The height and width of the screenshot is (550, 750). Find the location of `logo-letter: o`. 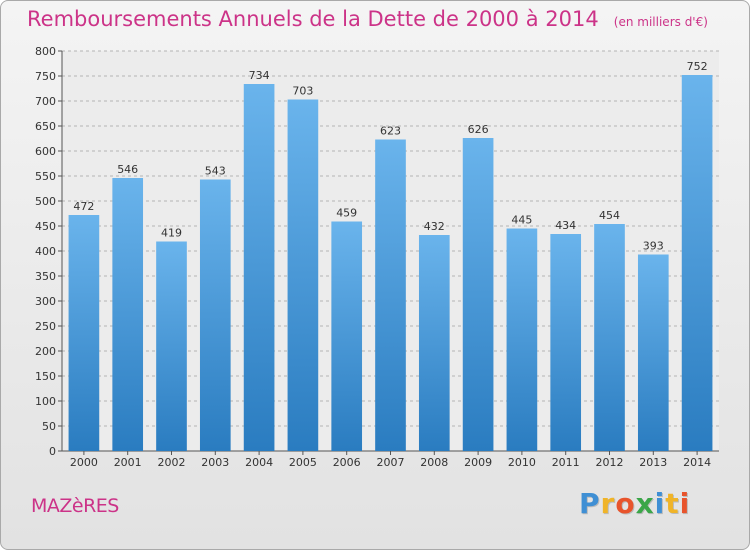

logo-letter: o is located at coordinates (625, 503).